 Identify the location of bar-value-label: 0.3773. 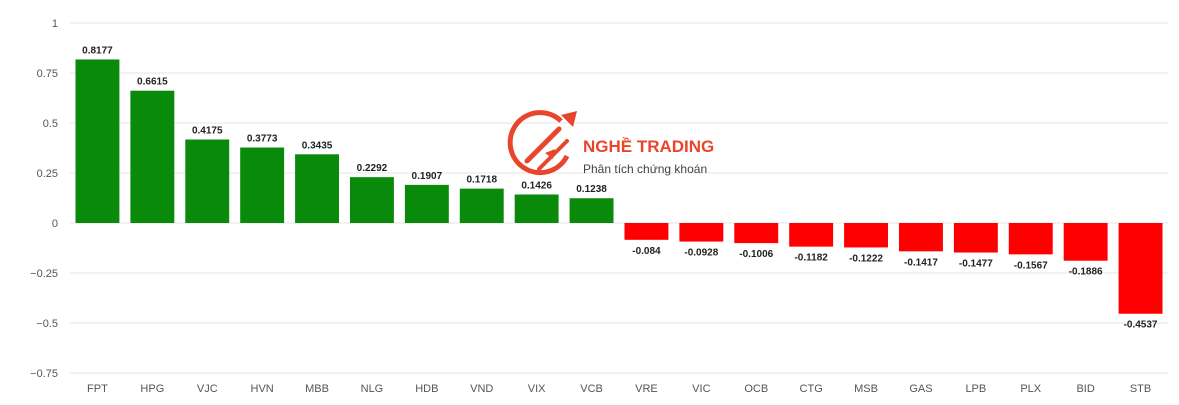
(262, 139).